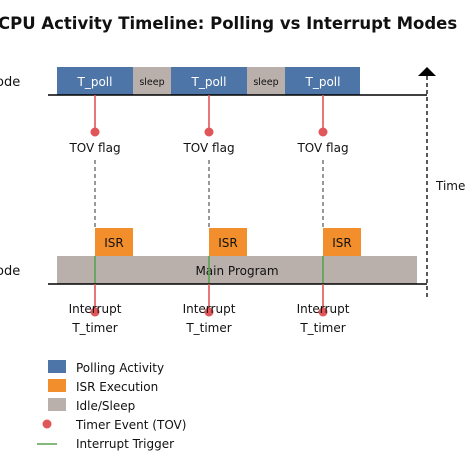  What do you see at coordinates (450, 186) in the screenshot?
I see `time-label: Time` at bounding box center [450, 186].